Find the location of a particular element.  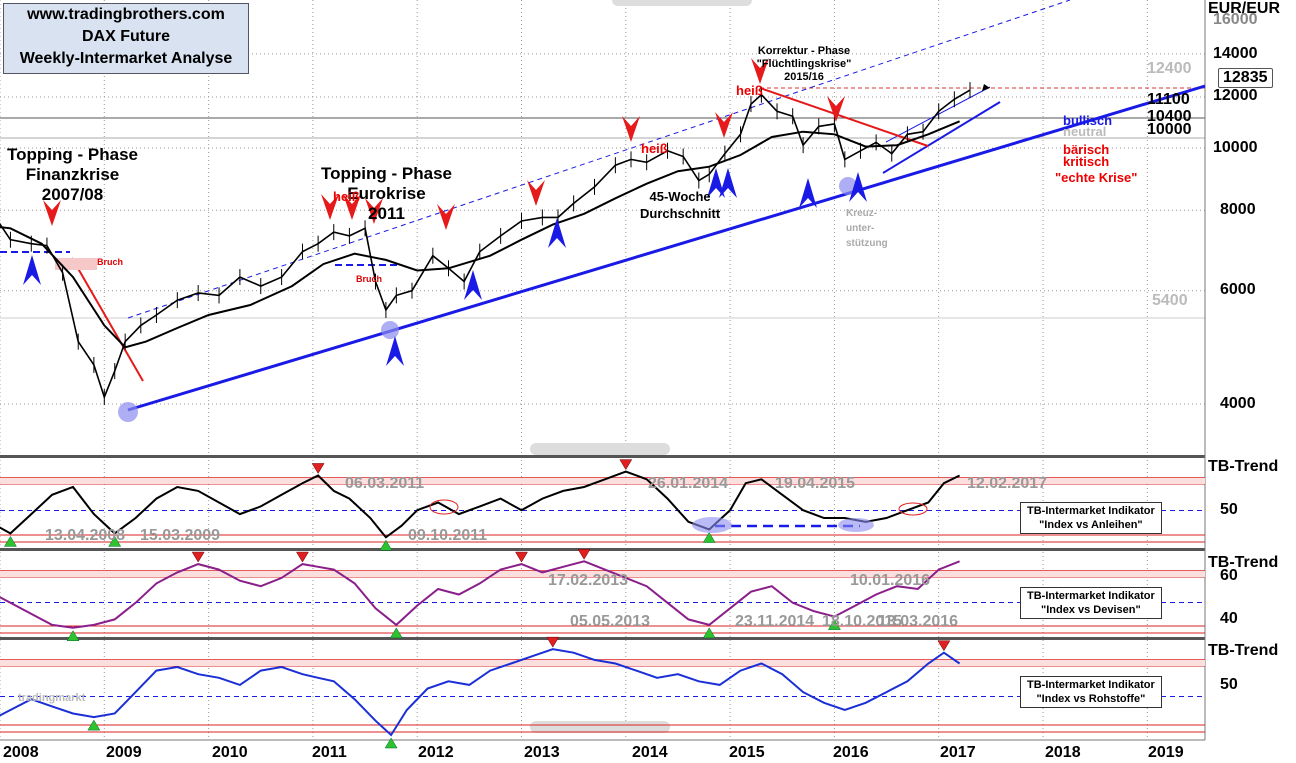

bullisch-label: bullisch is located at coordinates (1088, 120).